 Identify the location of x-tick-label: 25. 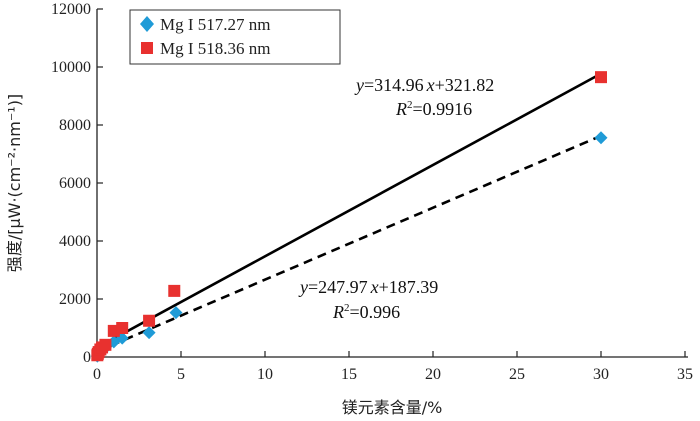
(517, 374).